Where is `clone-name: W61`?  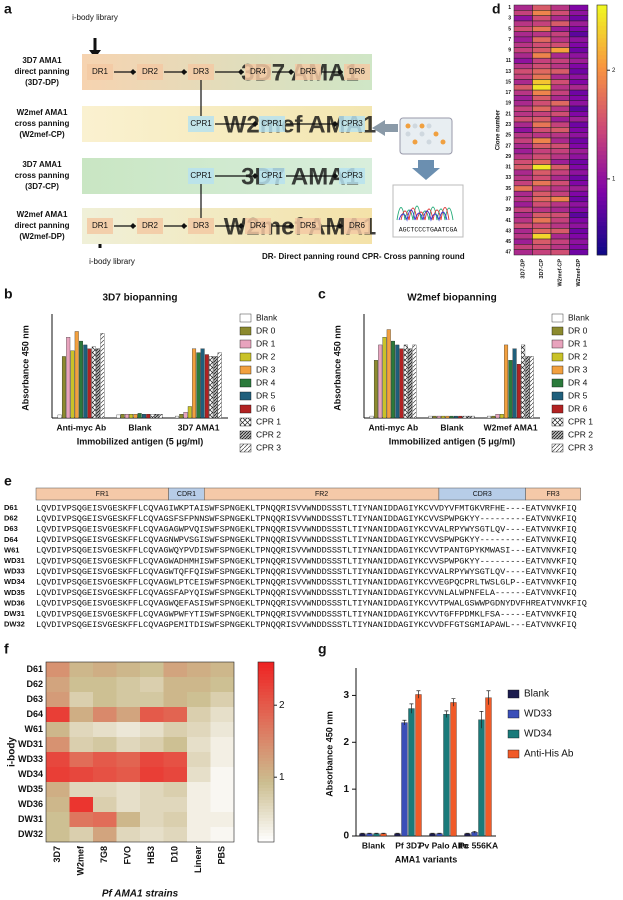
clone-name: W61 is located at coordinates (11, 549).